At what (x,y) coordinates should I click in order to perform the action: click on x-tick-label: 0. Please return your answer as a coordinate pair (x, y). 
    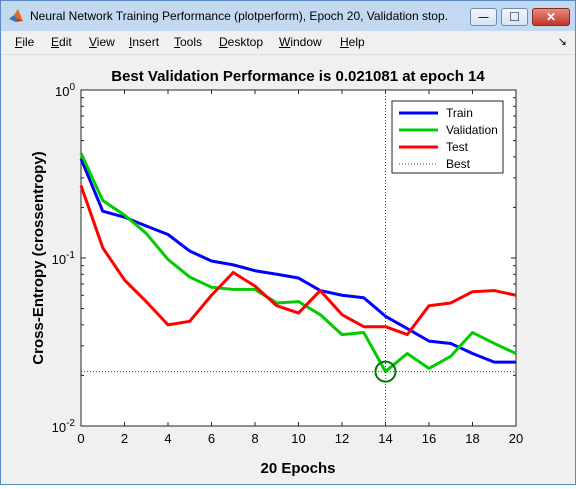
    Looking at the image, I should click on (80, 438).